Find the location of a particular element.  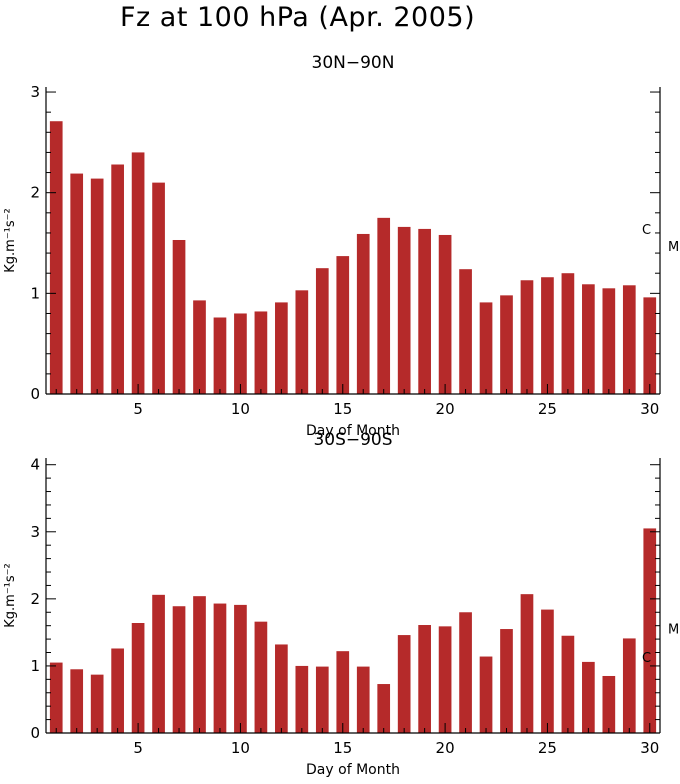

chart-title: 30N−90N is located at coordinates (353, 63).